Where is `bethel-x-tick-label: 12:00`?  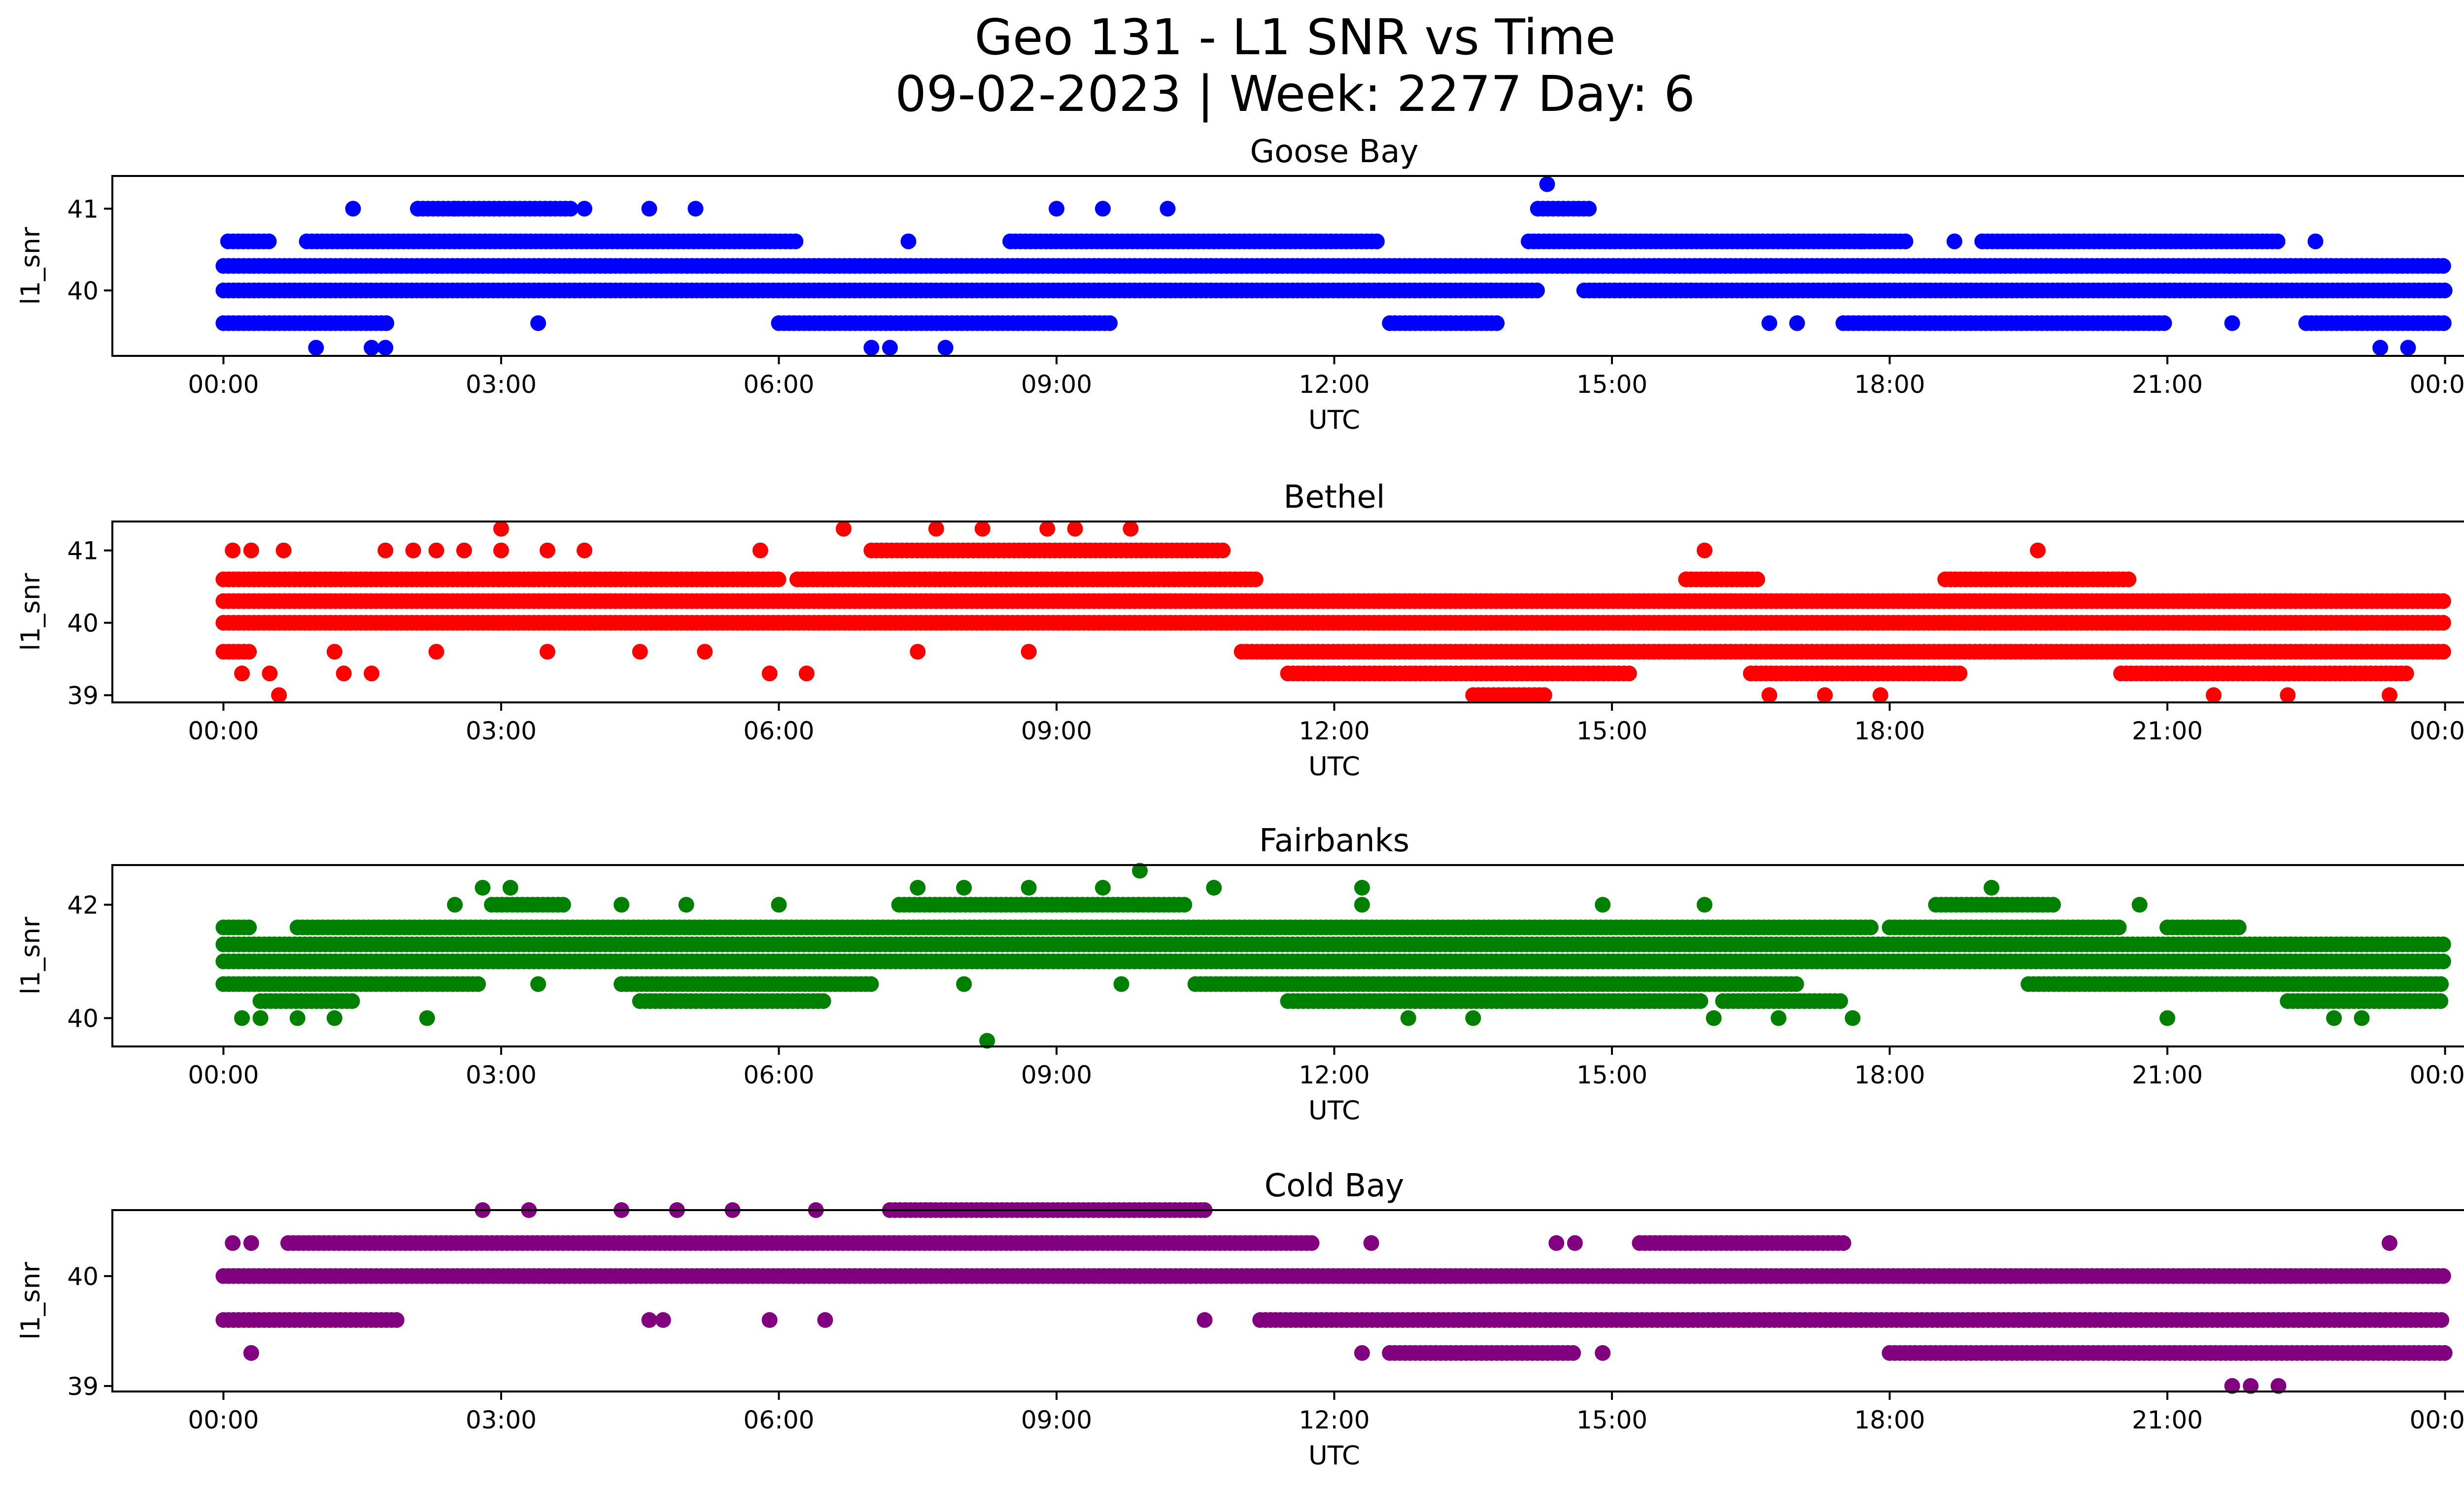 bethel-x-tick-label: 12:00 is located at coordinates (1334, 731).